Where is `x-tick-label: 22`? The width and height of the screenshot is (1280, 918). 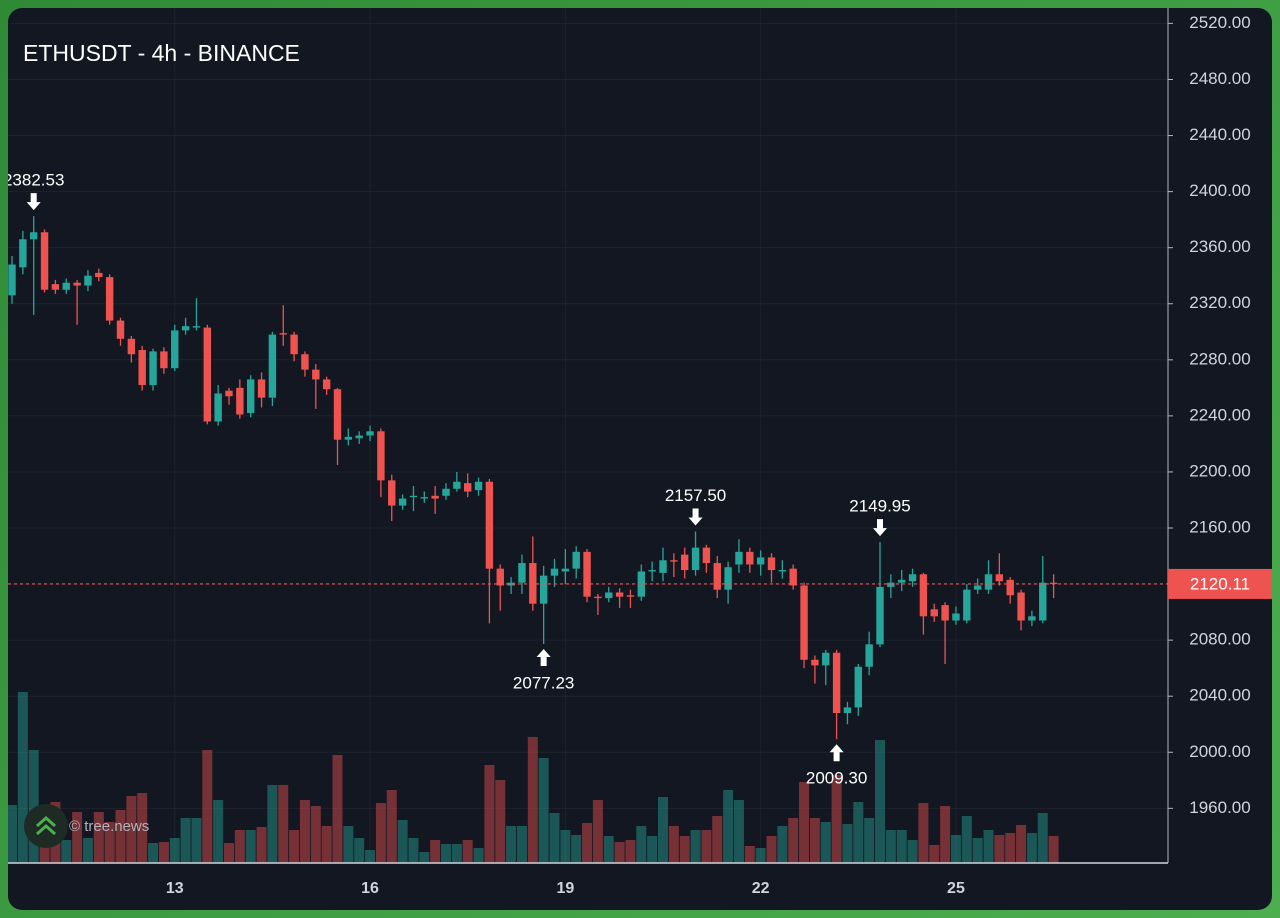 x-tick-label: 22 is located at coordinates (761, 888).